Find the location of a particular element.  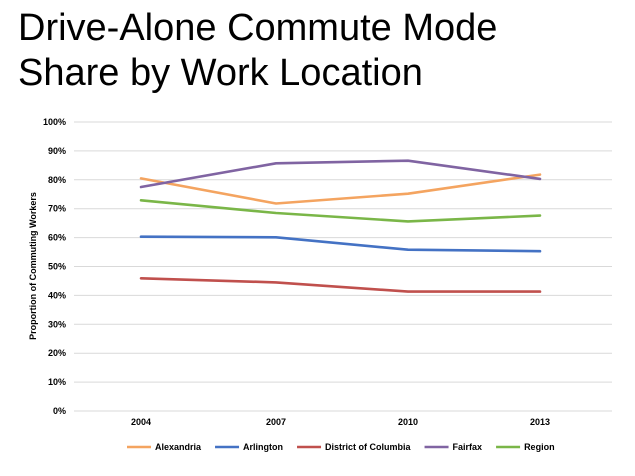

y-tick-label: 100% is located at coordinates (54, 122).